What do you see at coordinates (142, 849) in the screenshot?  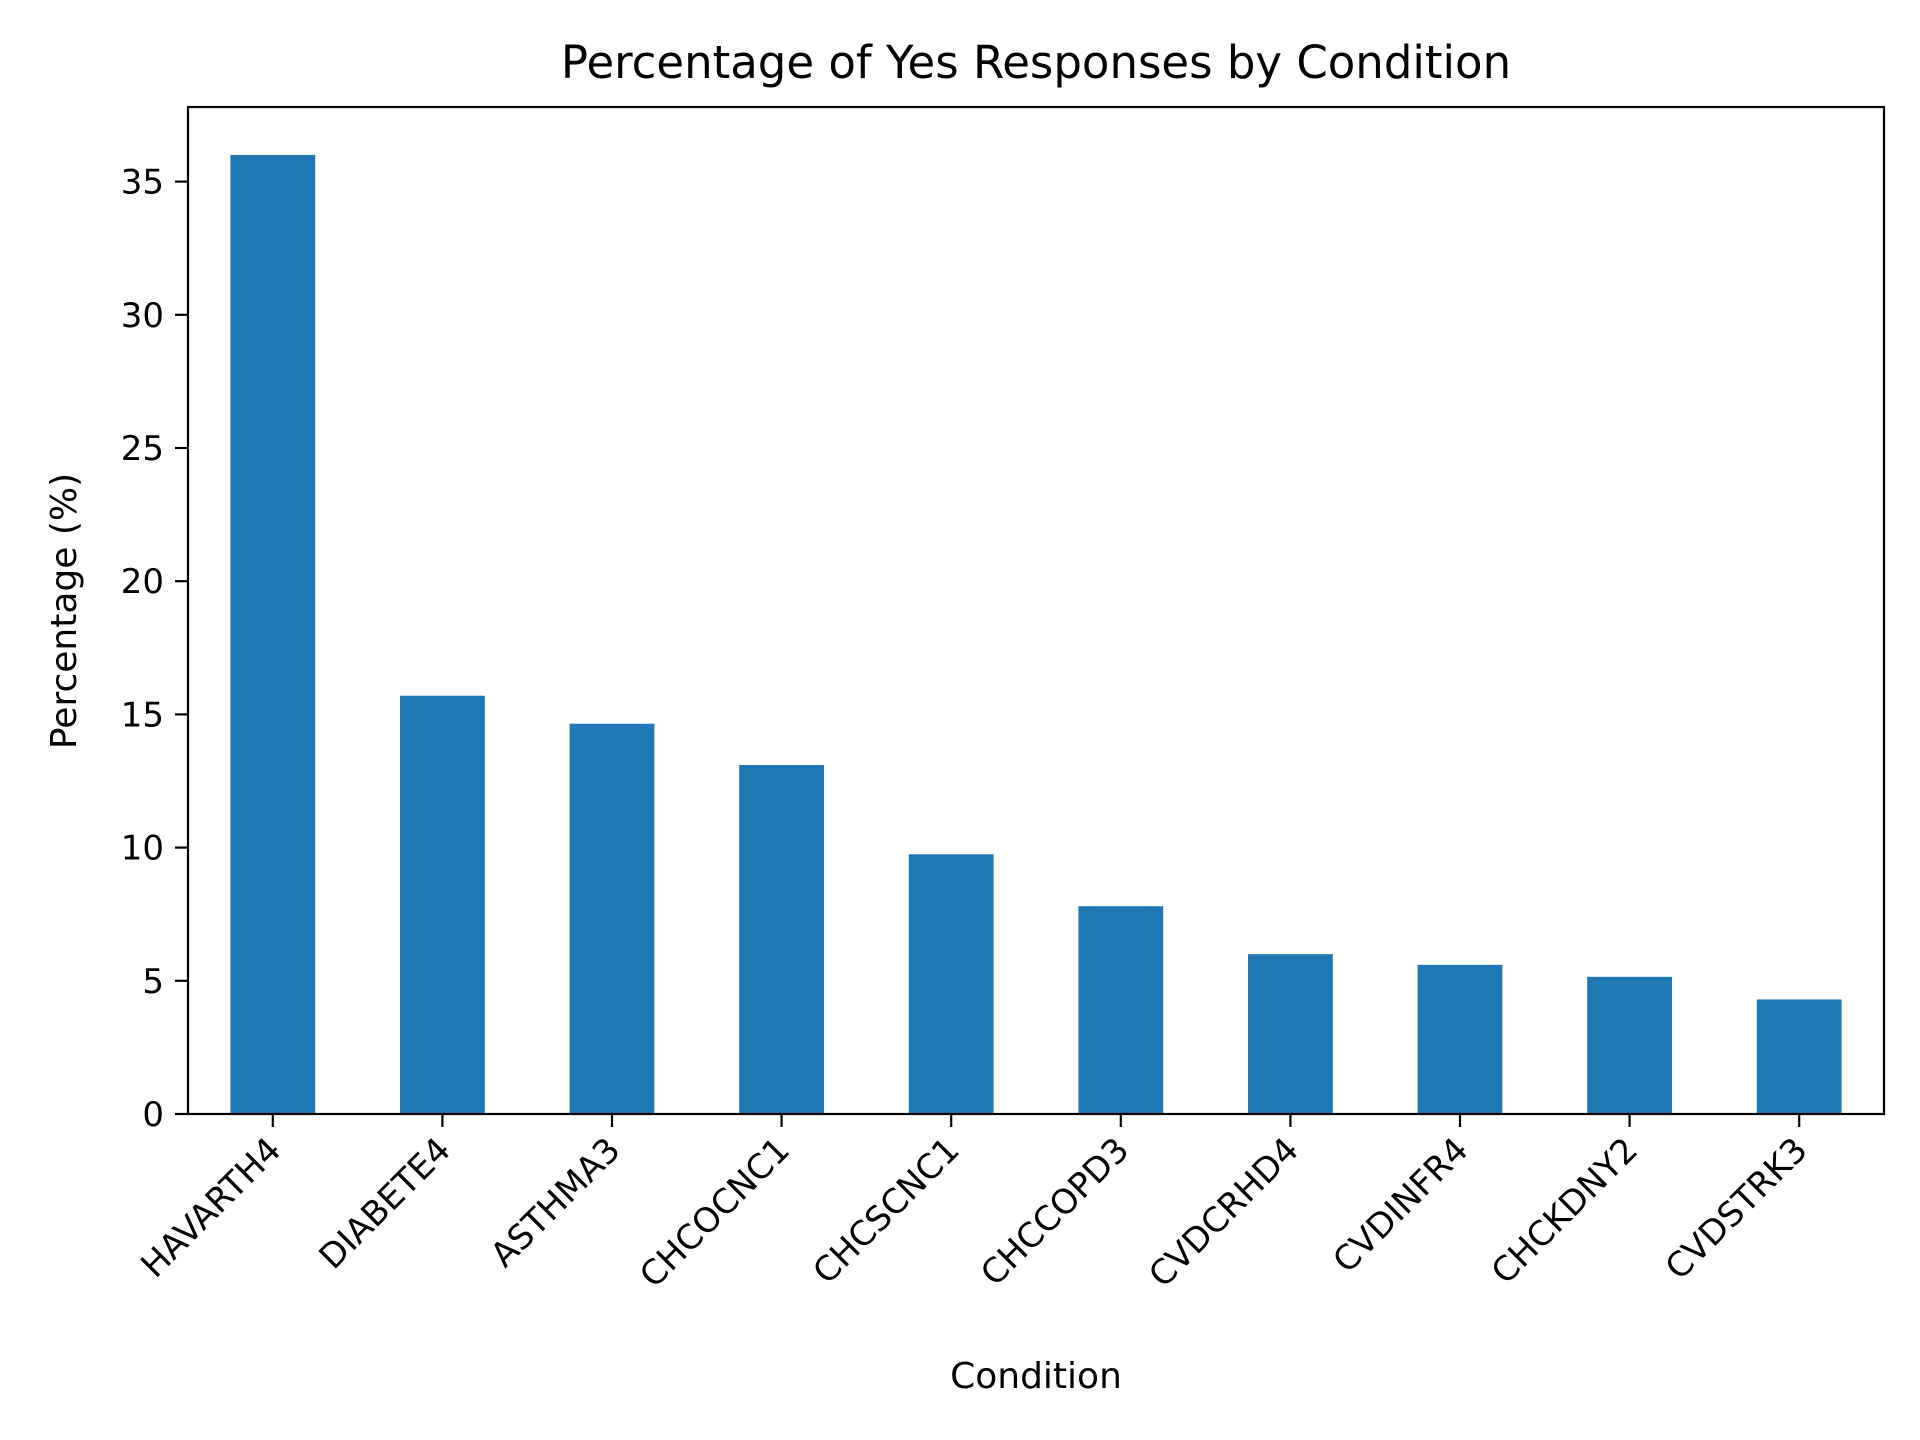 I see `y-tick-label: 10` at bounding box center [142, 849].